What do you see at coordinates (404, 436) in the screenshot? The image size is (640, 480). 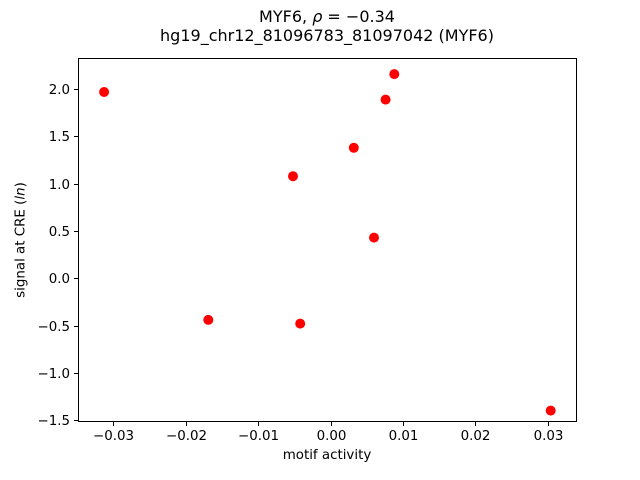 I see `x-tick-label: 0.01` at bounding box center [404, 436].